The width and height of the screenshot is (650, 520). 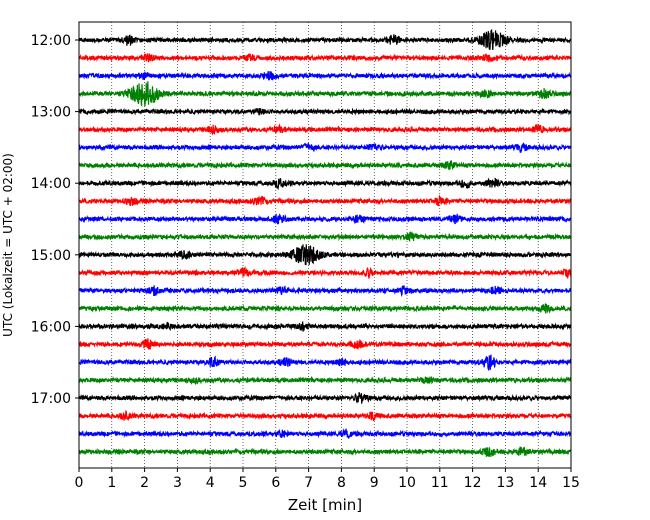 I want to click on y-tick-label: 15:00, so click(x=51, y=256).